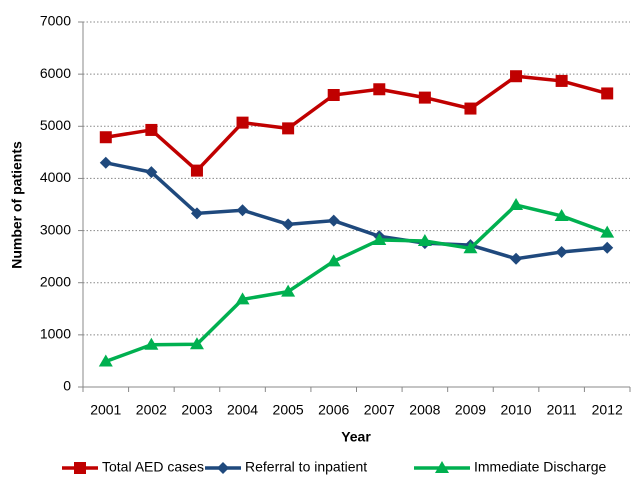 This screenshot has height=478, width=636. Describe the element at coordinates (306, 467) in the screenshot. I see `legend-label: Referral to inpatient` at that location.